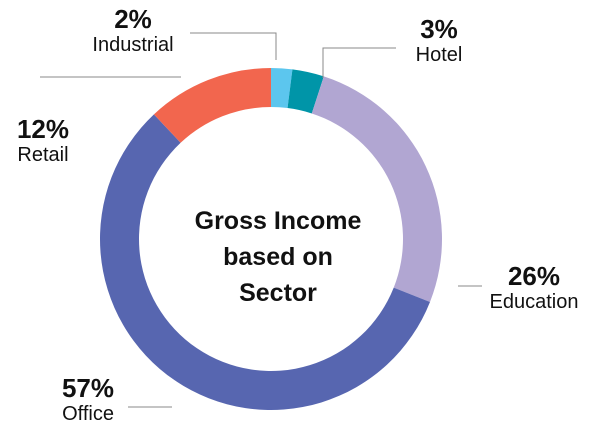 The width and height of the screenshot is (595, 436). I want to click on leader-line-industrial, so click(233, 46).